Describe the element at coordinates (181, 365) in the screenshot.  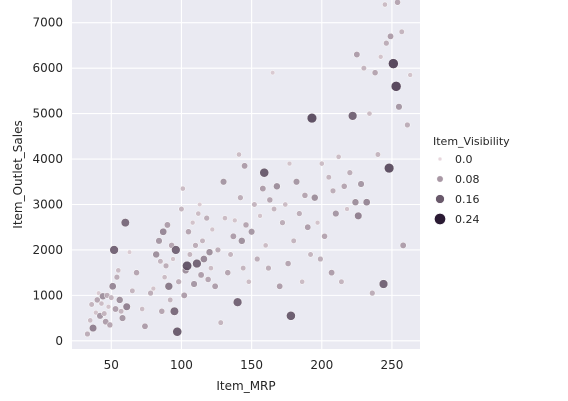
I see `x-tick-label: 100` at that location.